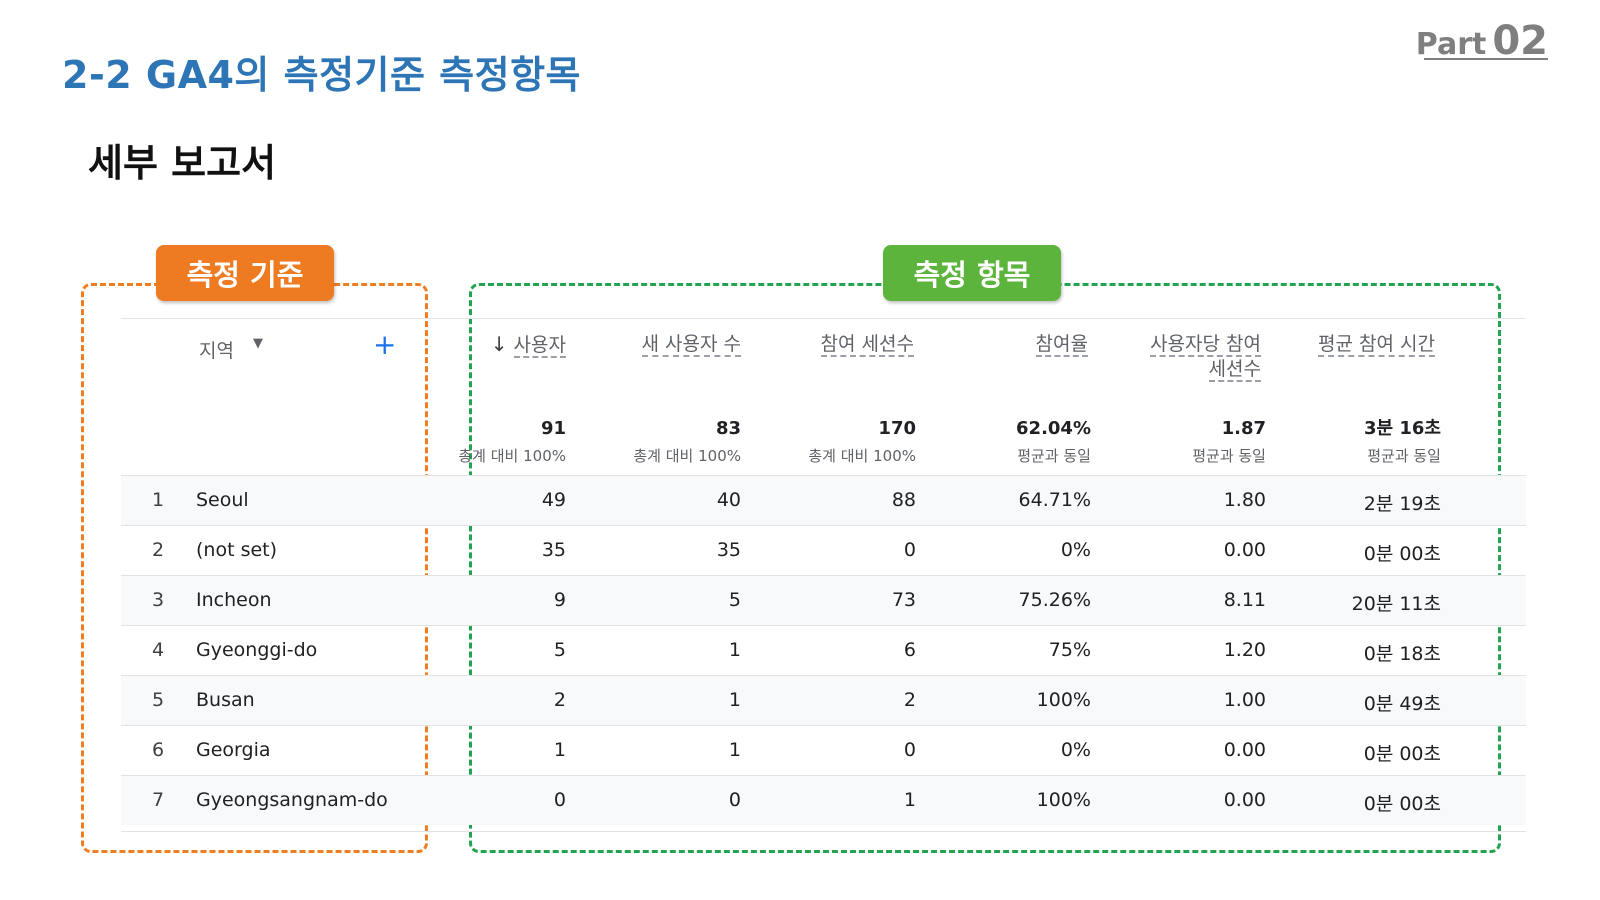 This screenshot has width=1600, height=900. Describe the element at coordinates (158, 750) in the screenshot. I see `row-rank: 6` at that location.